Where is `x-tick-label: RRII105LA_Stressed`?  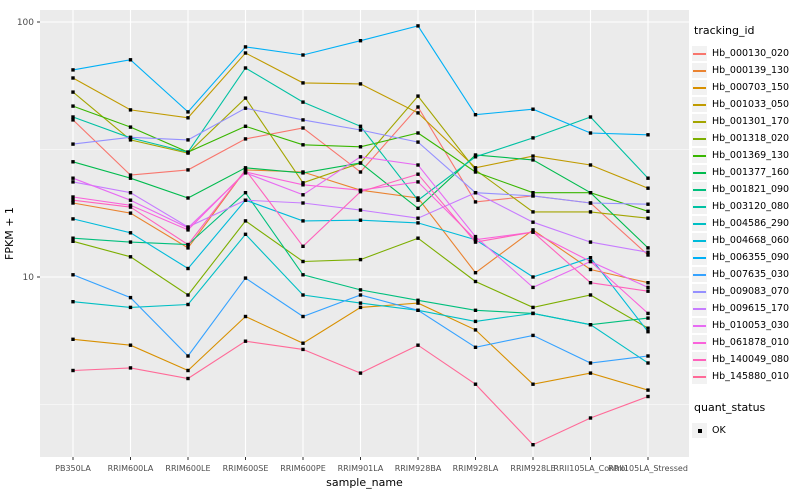
x-tick-label: RRII105LA_Stressed is located at coordinates (648, 468).